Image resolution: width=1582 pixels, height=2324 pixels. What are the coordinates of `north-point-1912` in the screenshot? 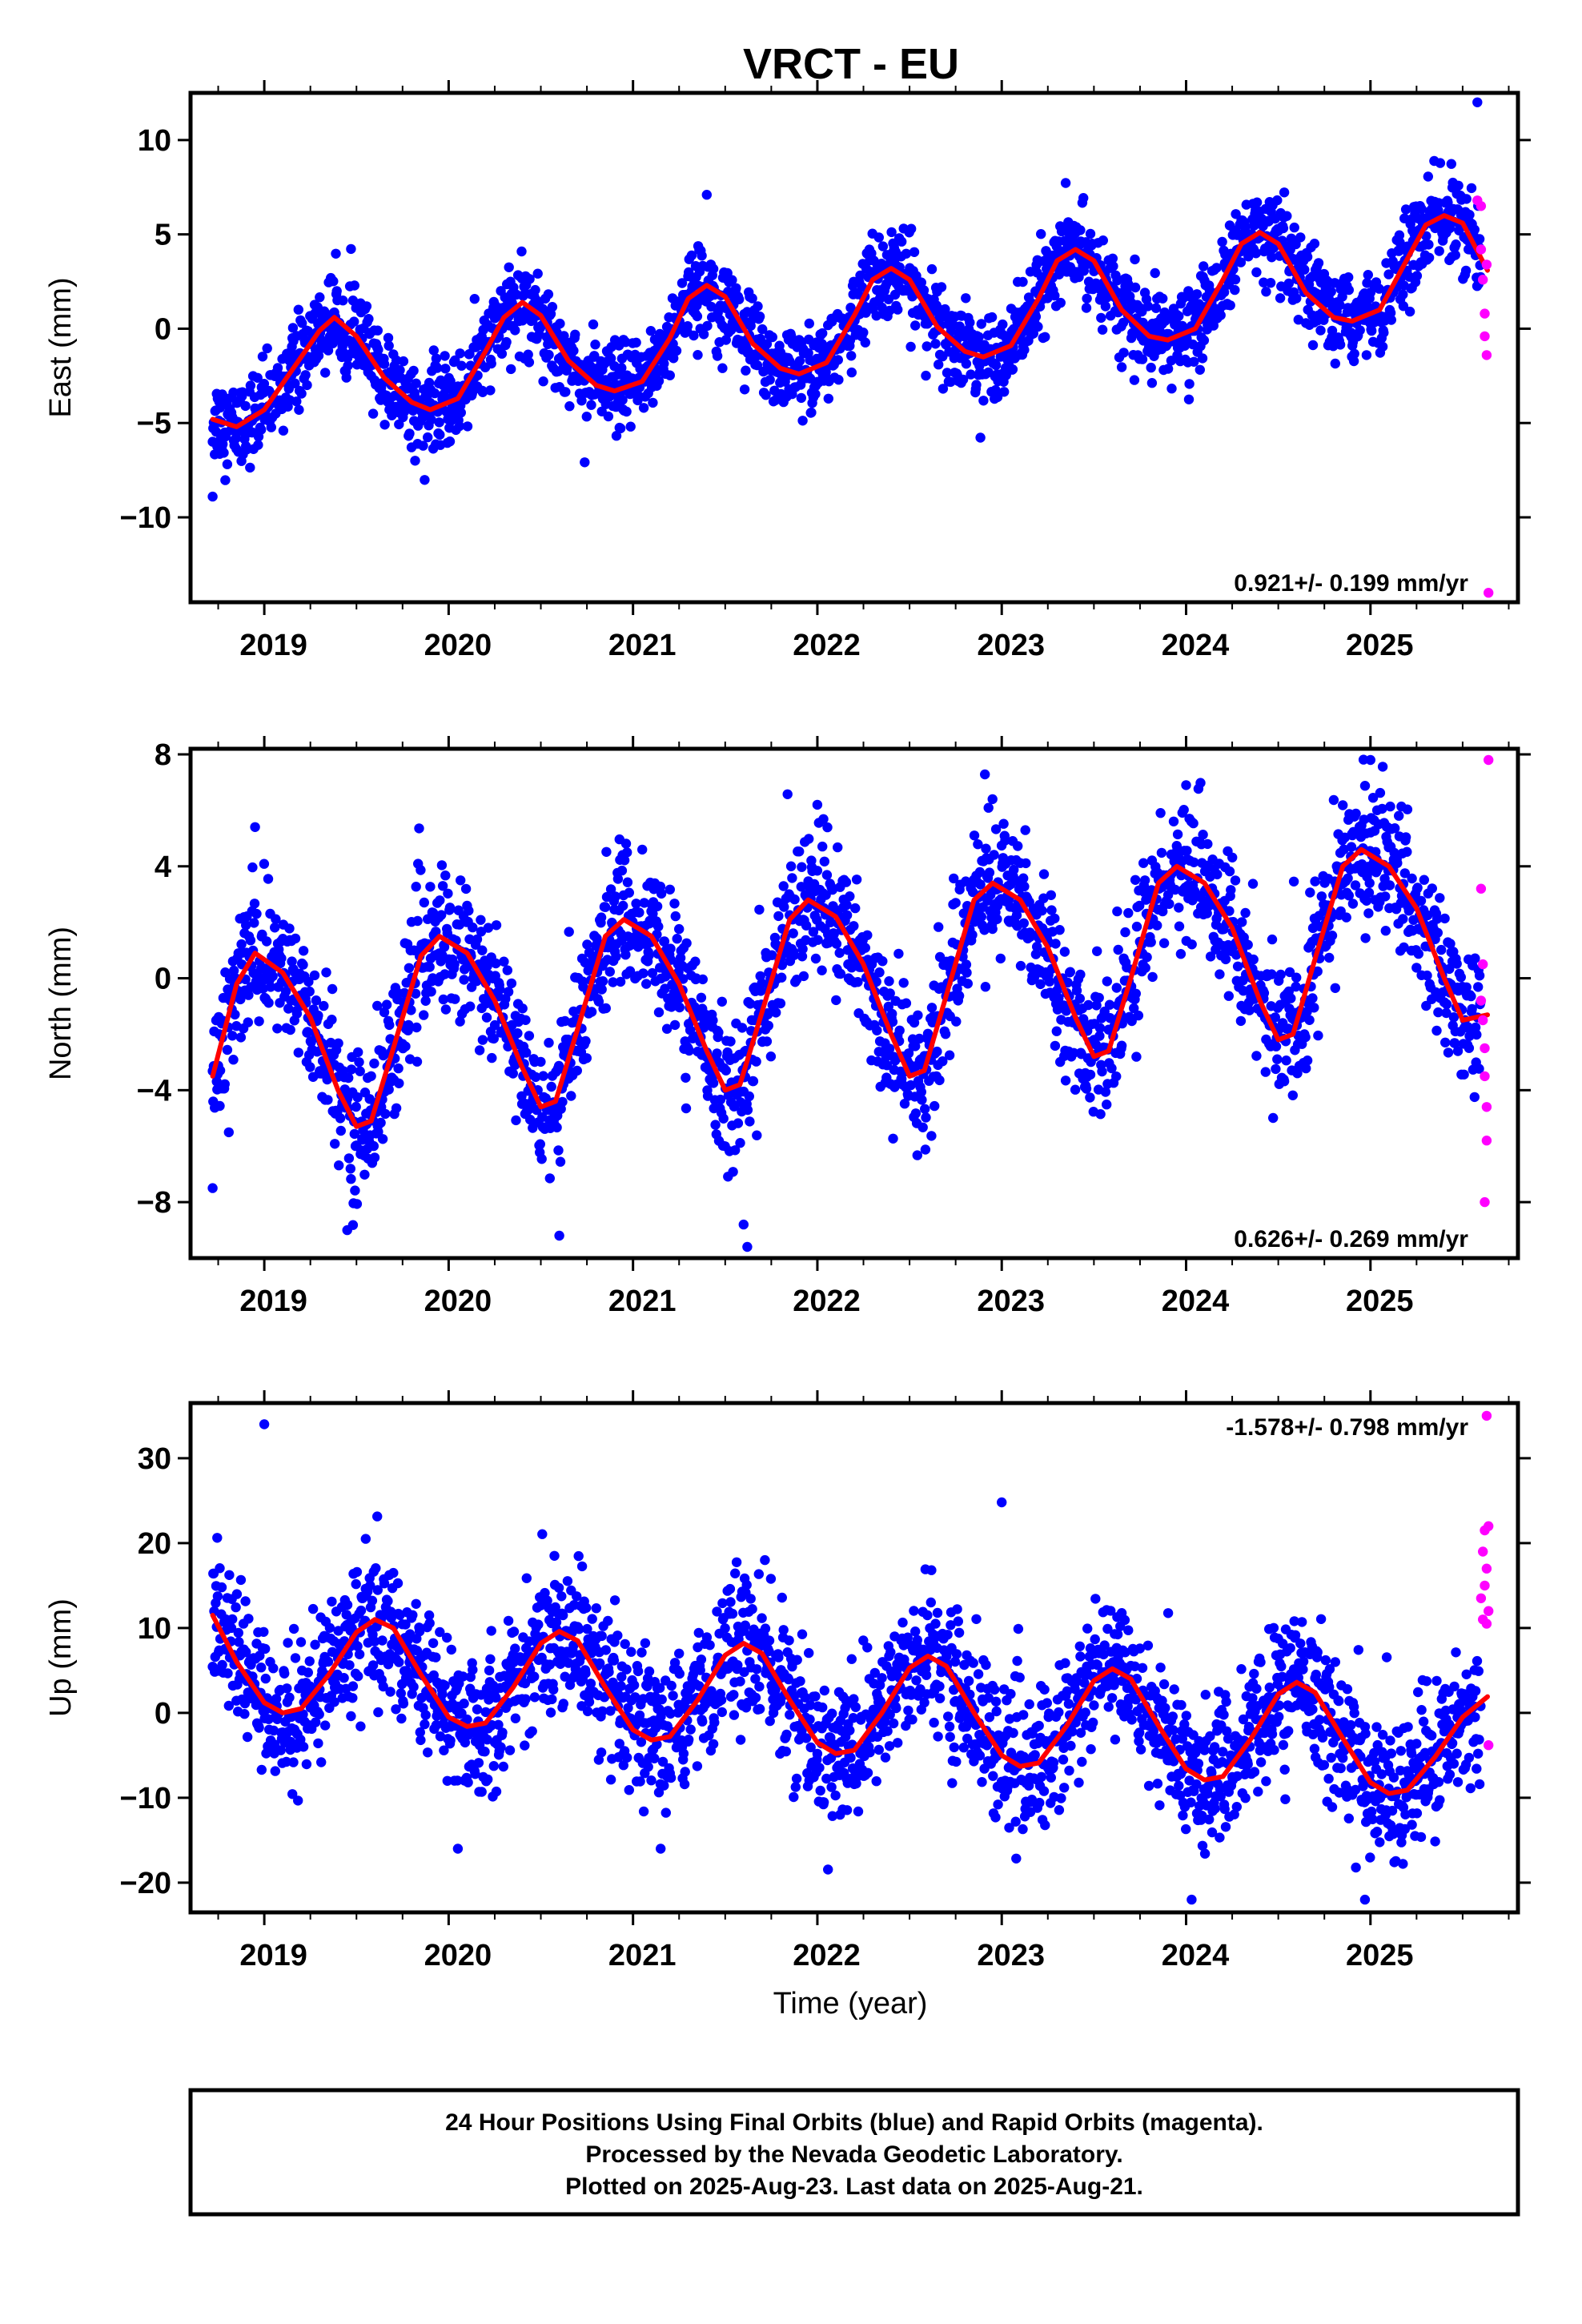 It's located at (1276, 1046).